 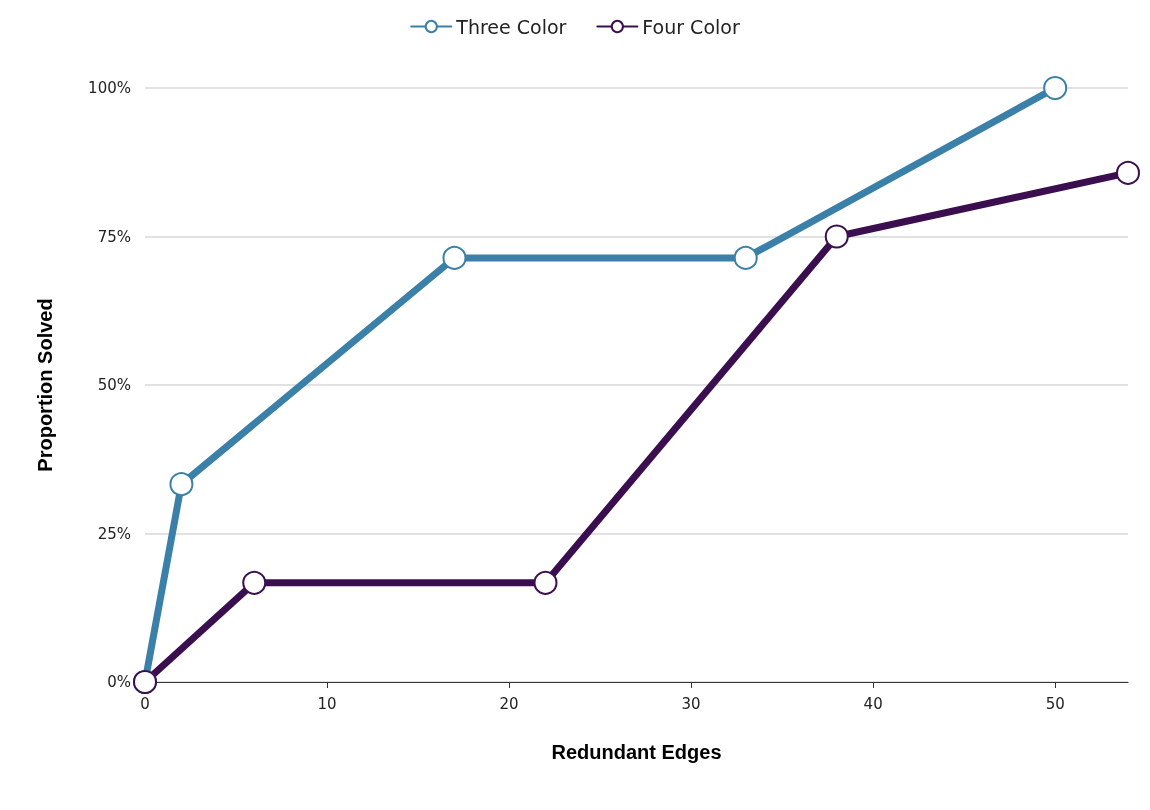 What do you see at coordinates (114, 533) in the screenshot?
I see `y-tick-label: 25%` at bounding box center [114, 533].